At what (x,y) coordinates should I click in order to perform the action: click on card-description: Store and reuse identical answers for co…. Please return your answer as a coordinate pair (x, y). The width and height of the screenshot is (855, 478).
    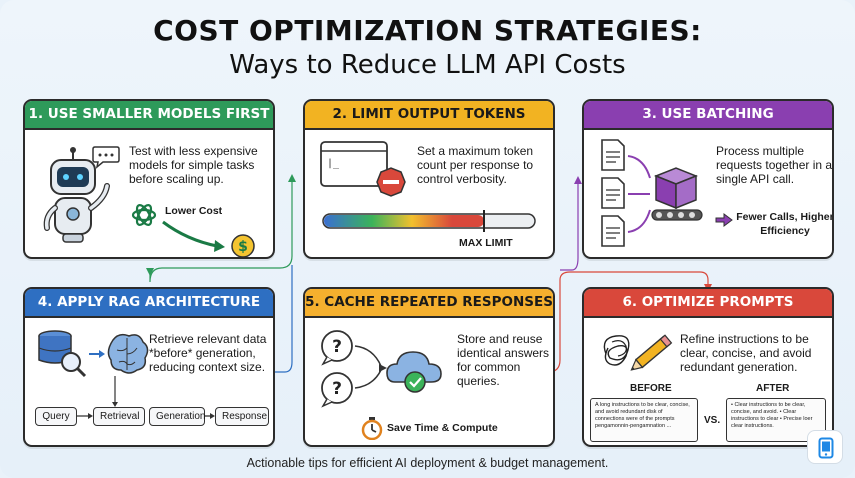
    Looking at the image, I should click on (503, 360).